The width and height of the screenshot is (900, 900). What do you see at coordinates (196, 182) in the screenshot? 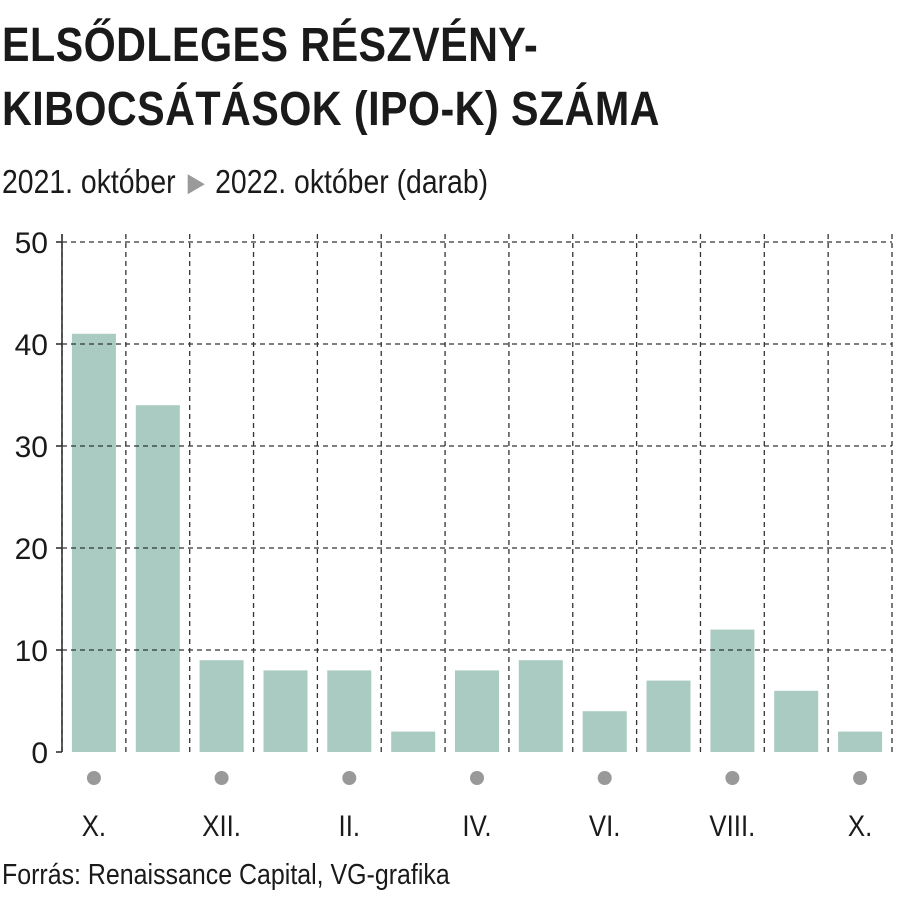
I see `play-arrow-icon: ▶` at bounding box center [196, 182].